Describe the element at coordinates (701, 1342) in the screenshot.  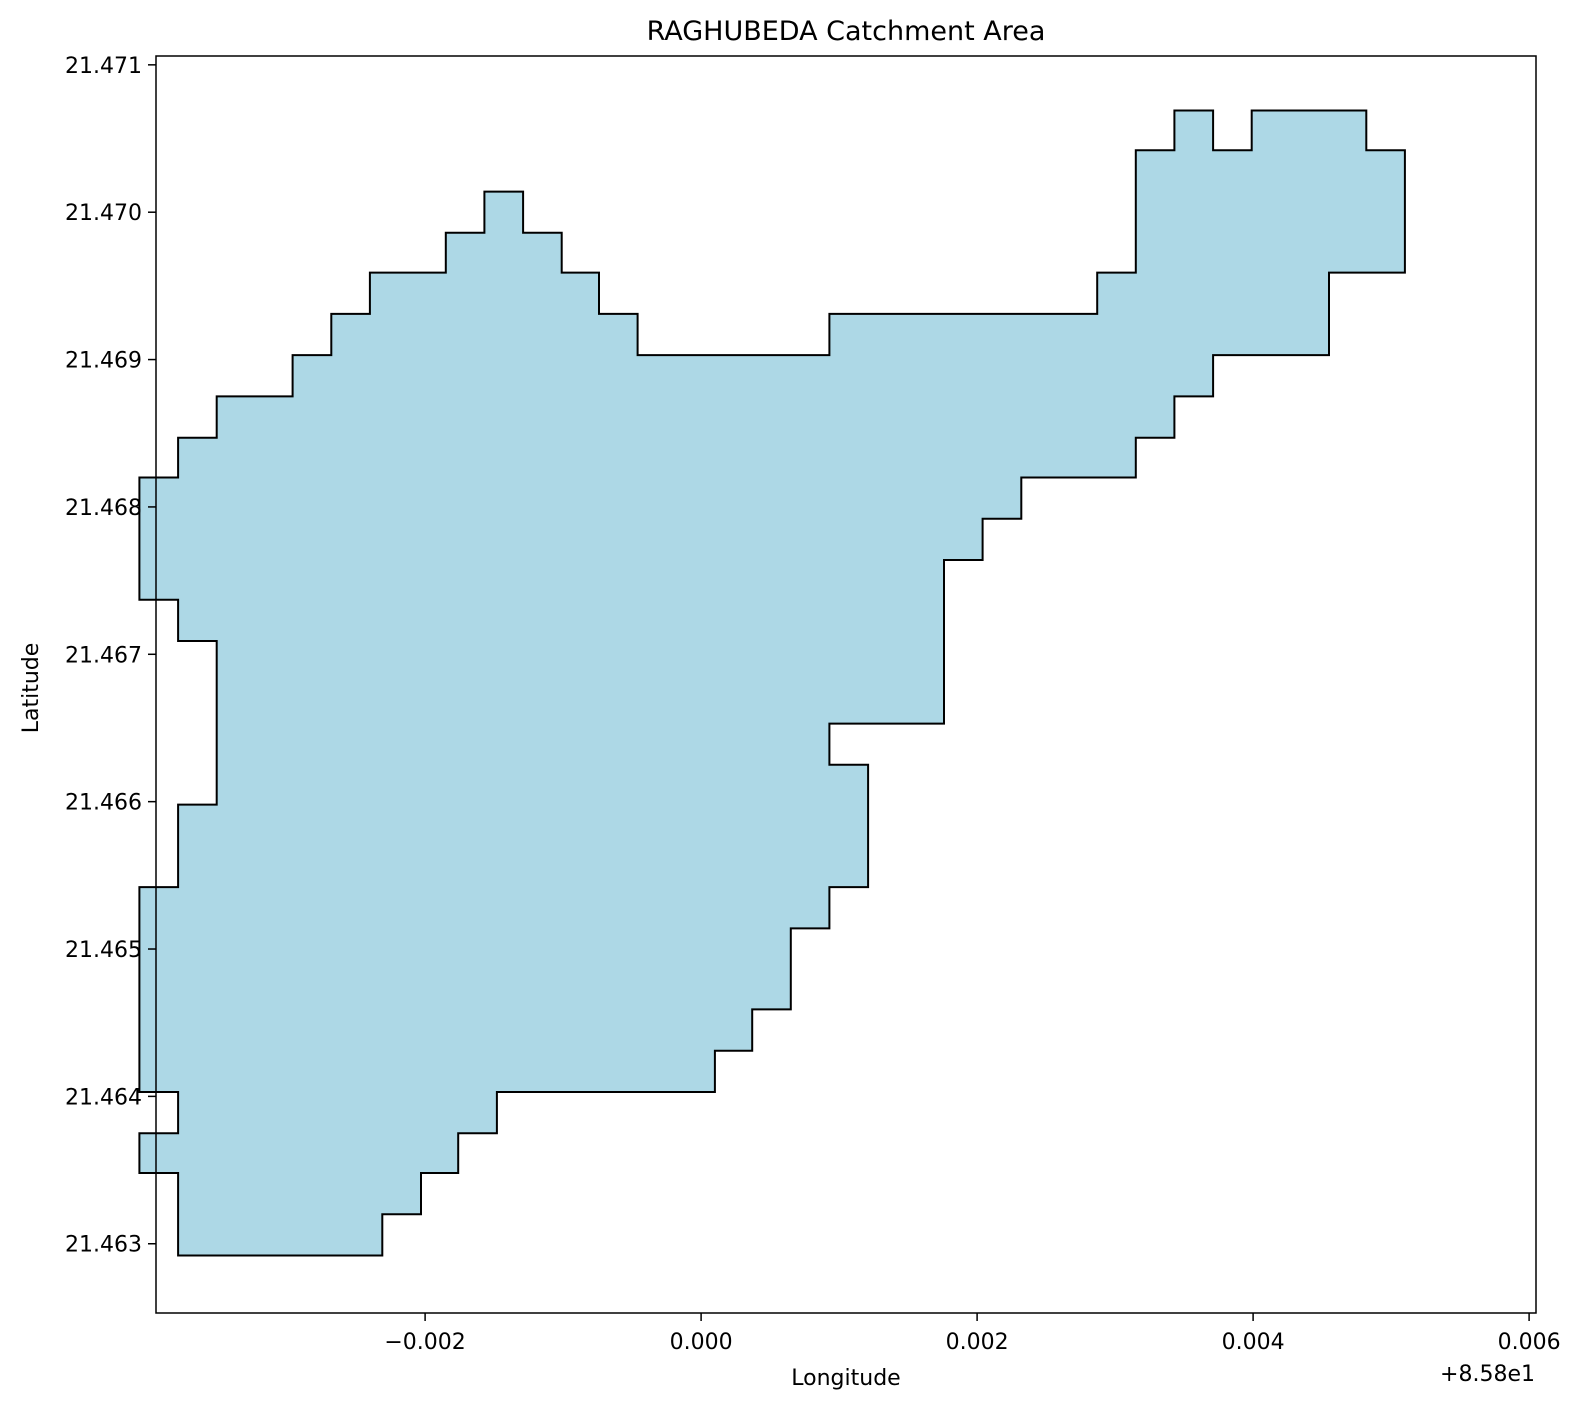
I see `x-tick-label: 0.000` at that location.